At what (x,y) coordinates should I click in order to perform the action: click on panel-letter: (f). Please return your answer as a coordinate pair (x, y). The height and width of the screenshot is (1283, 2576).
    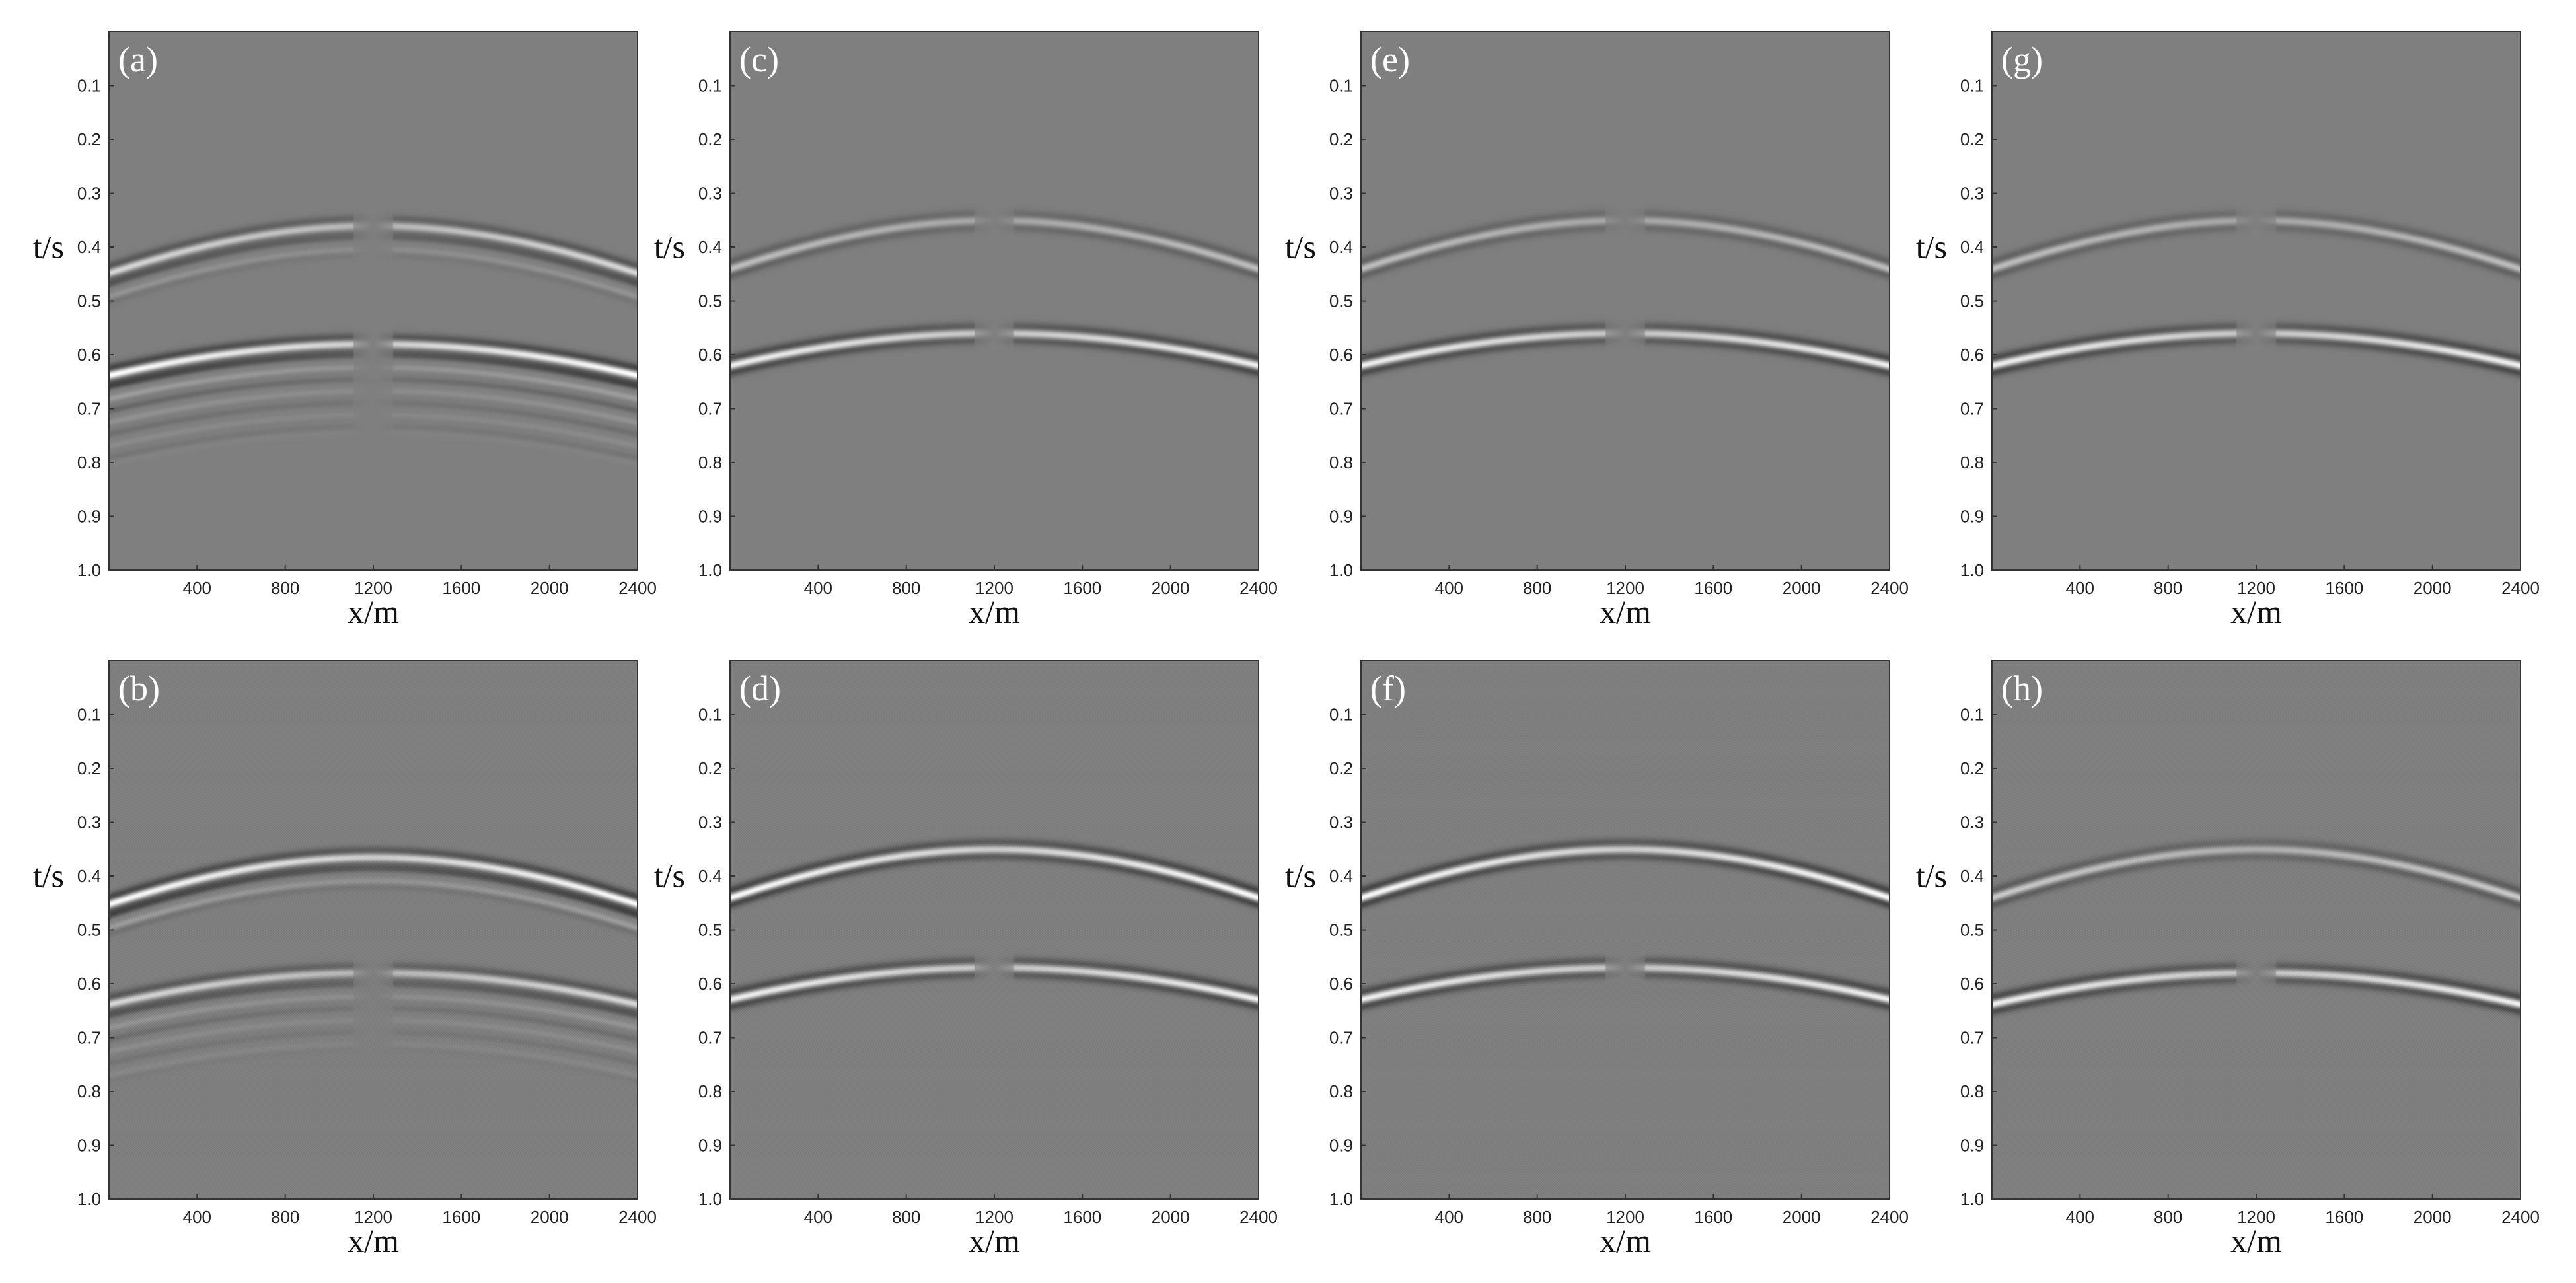
    Looking at the image, I should click on (1388, 688).